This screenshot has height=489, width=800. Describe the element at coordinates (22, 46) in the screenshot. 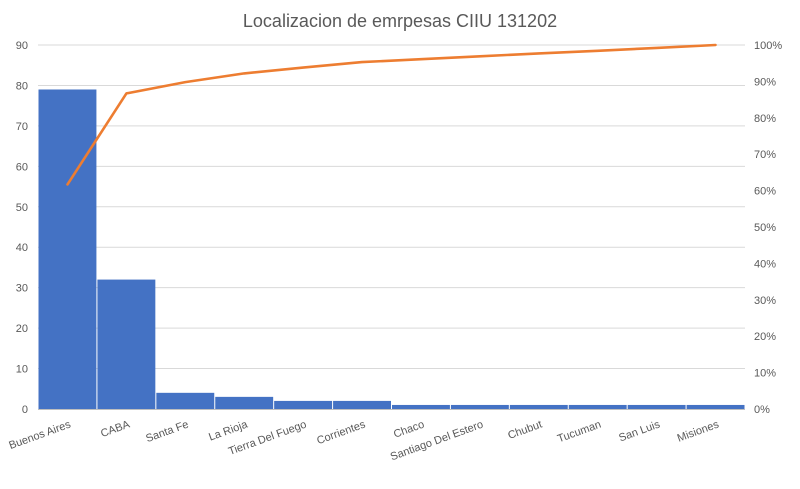

I see `y-tick-label: 90` at that location.